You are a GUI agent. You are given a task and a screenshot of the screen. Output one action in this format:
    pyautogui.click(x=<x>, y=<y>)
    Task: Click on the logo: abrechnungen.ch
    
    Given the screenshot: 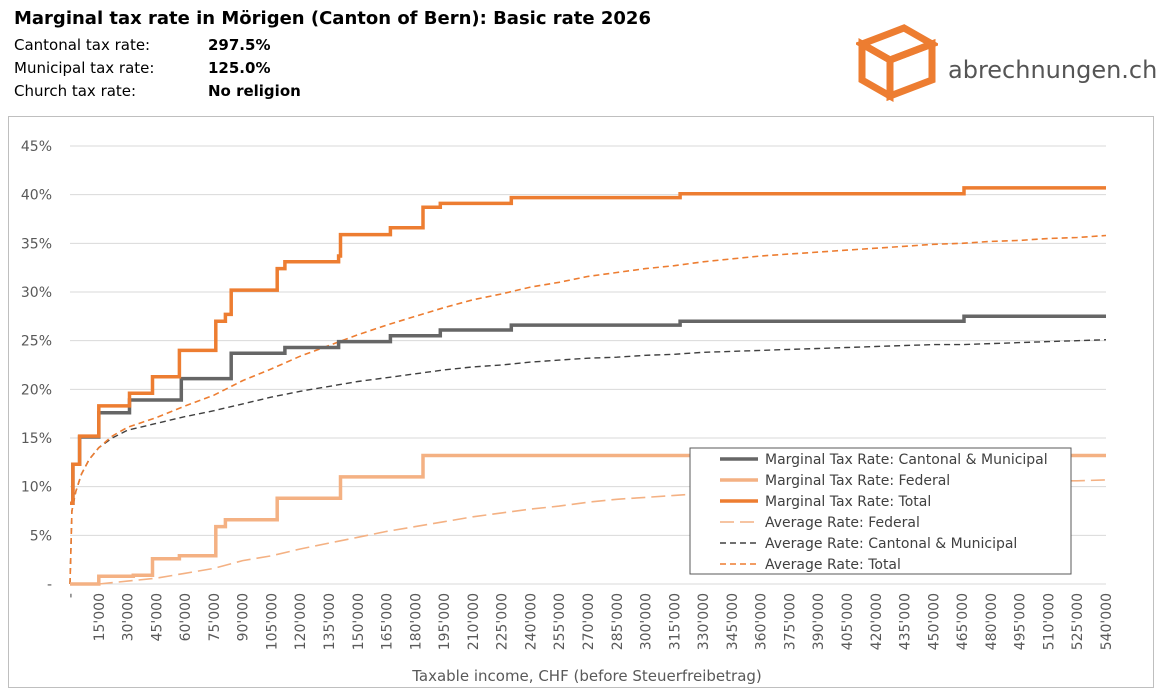 What is the action you would take?
    pyautogui.click(x=1007, y=62)
    